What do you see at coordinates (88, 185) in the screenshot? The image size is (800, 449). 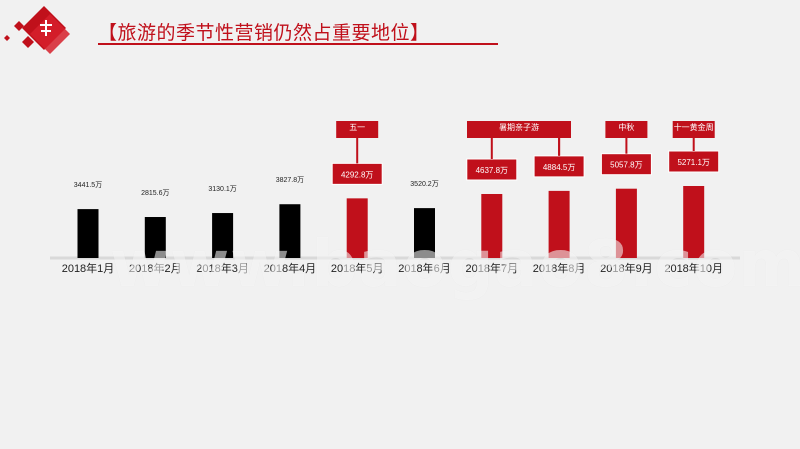 I see `data-label: 3441.5万` at bounding box center [88, 185].